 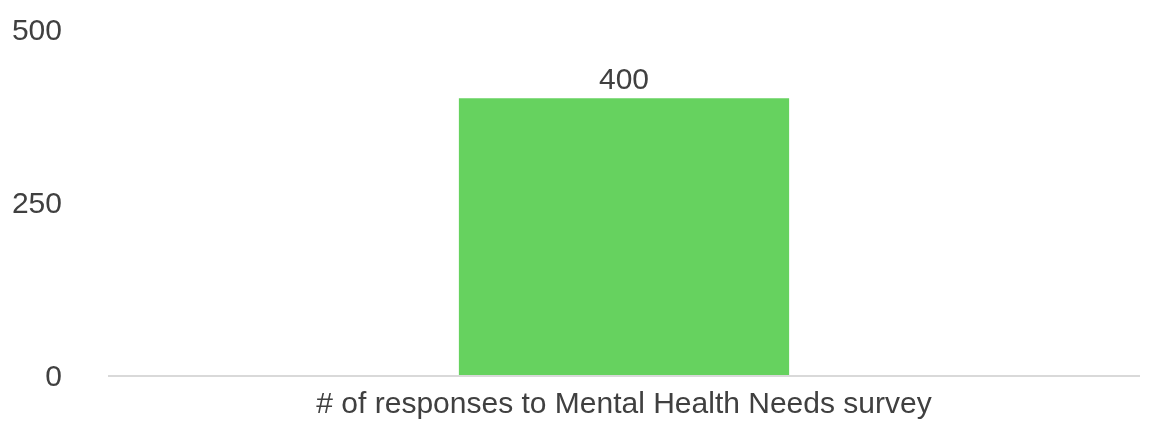 I want to click on y-tick-label: 500, so click(x=36, y=29).